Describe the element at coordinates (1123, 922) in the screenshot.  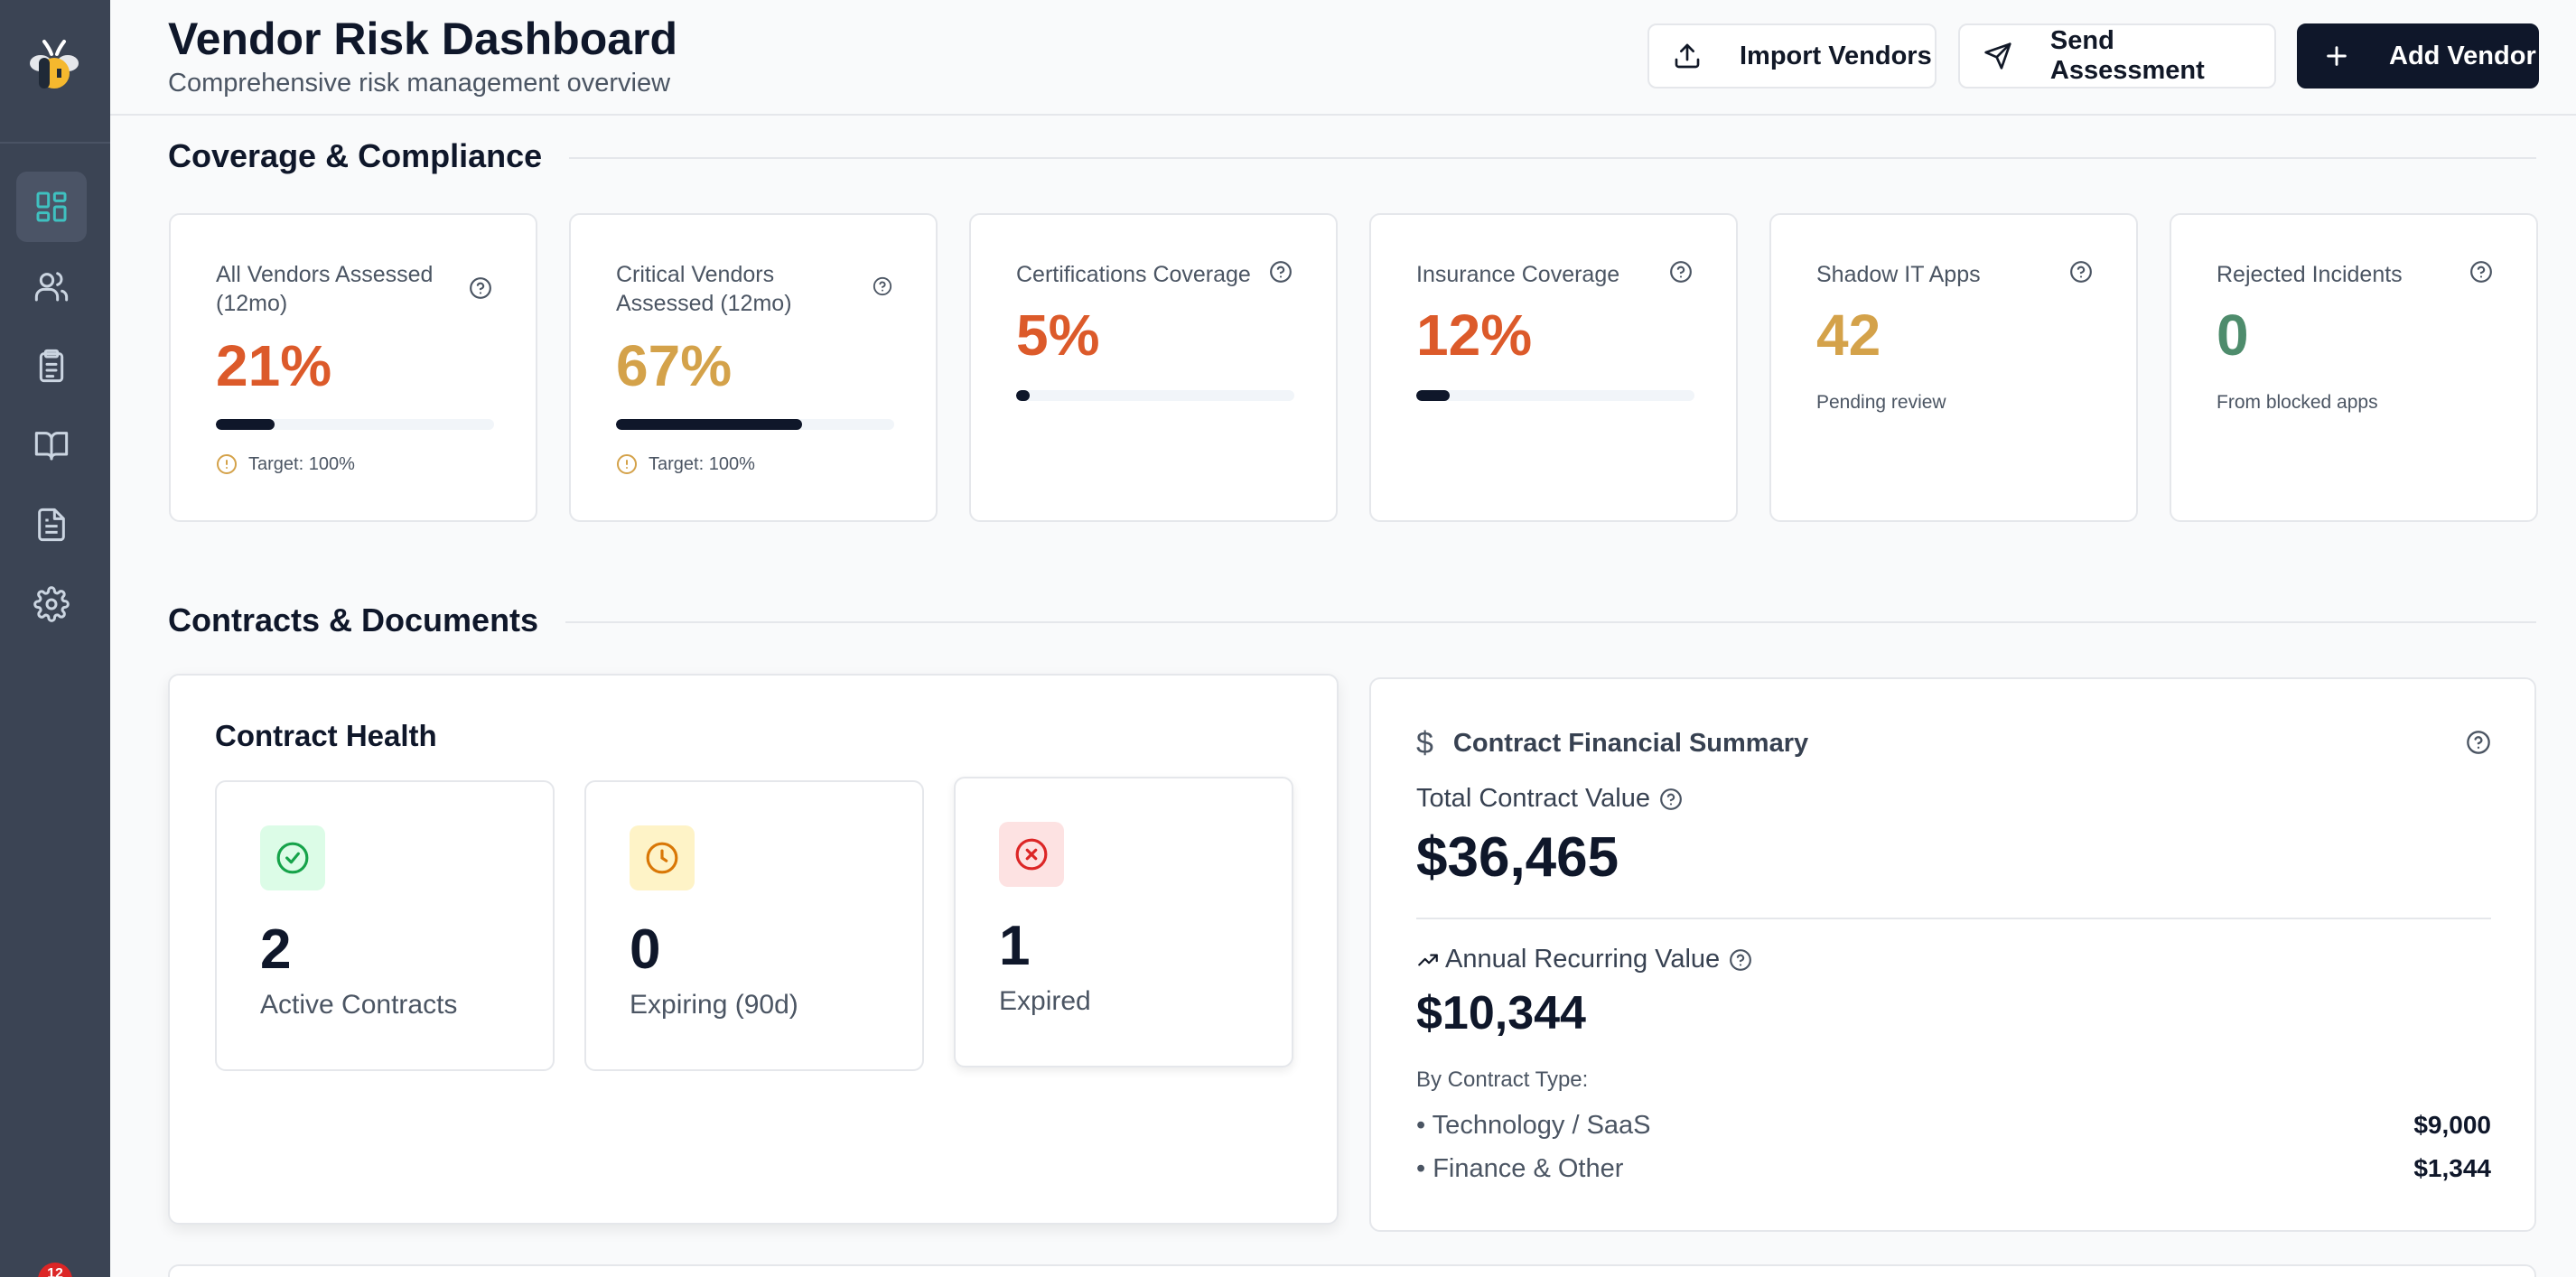
I see `expired-contracts-card: 1 Expired` at that location.